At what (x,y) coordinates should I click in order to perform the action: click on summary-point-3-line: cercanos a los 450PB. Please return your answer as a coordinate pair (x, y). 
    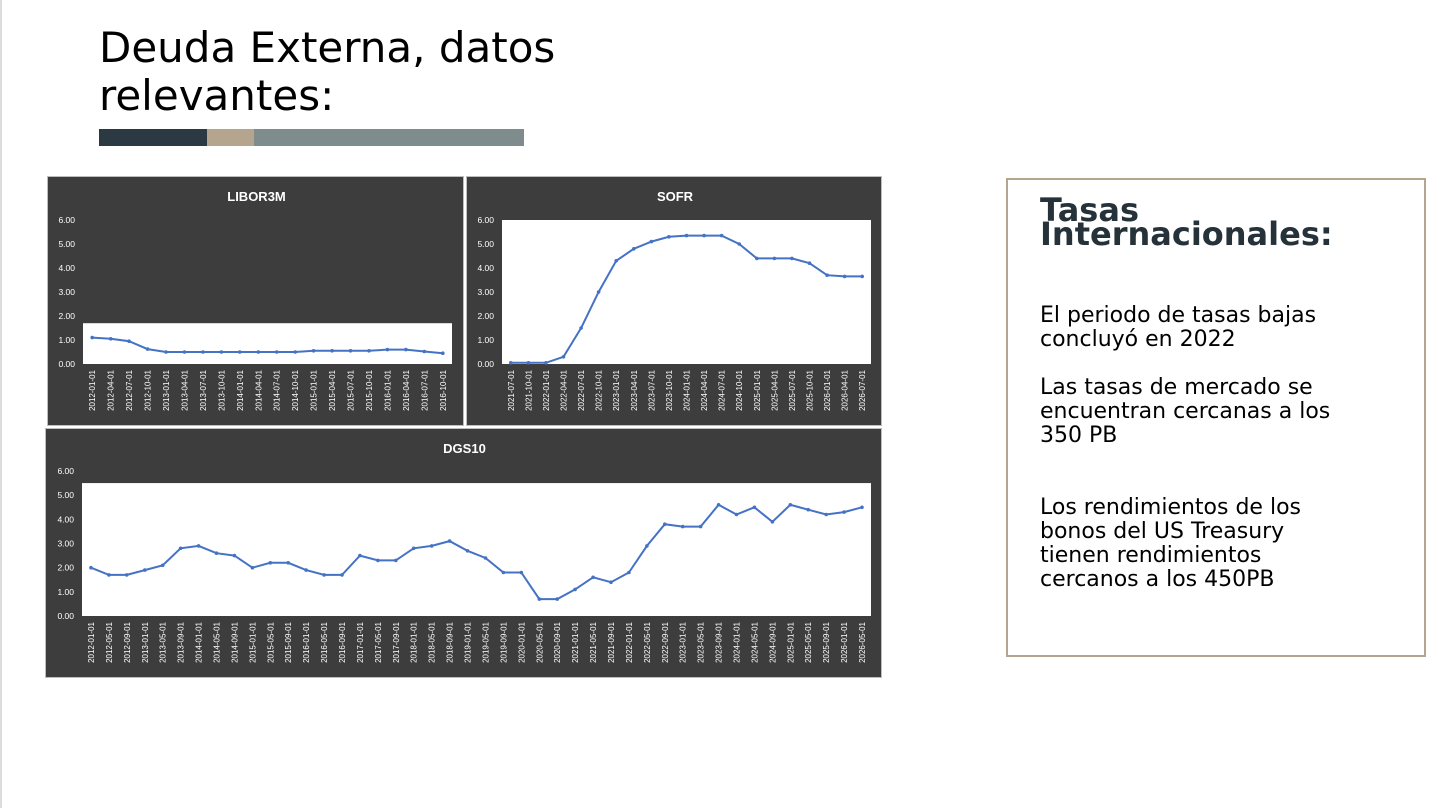
    Looking at the image, I should click on (1157, 579).